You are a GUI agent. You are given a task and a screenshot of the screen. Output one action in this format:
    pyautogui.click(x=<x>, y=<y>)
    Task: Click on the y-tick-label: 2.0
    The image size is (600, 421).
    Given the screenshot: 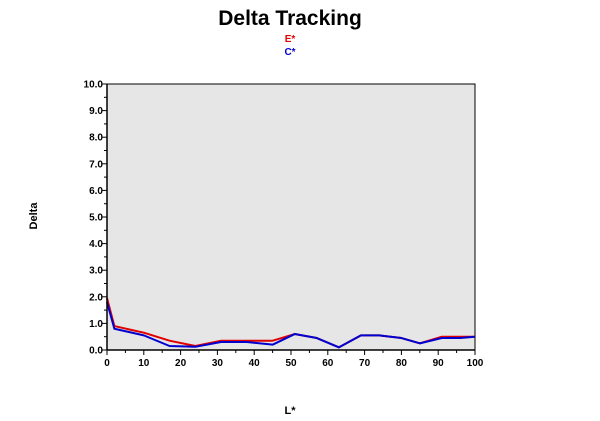 What is the action you would take?
    pyautogui.click(x=96, y=297)
    